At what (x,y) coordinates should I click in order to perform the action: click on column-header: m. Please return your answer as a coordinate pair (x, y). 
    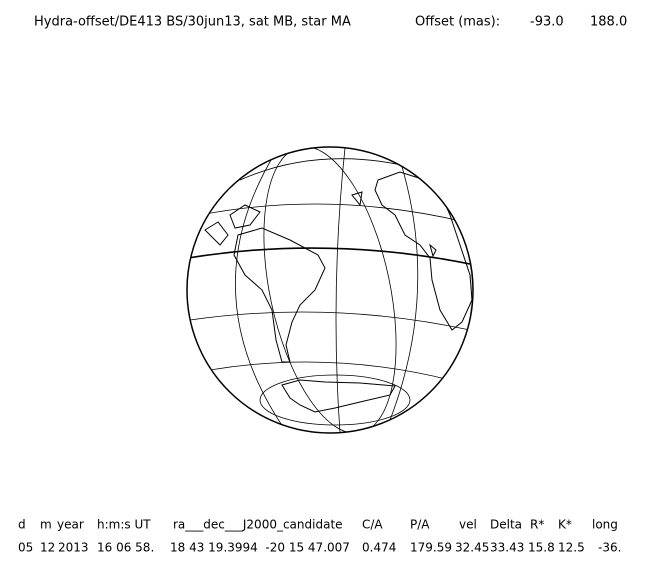
    Looking at the image, I should click on (46, 525).